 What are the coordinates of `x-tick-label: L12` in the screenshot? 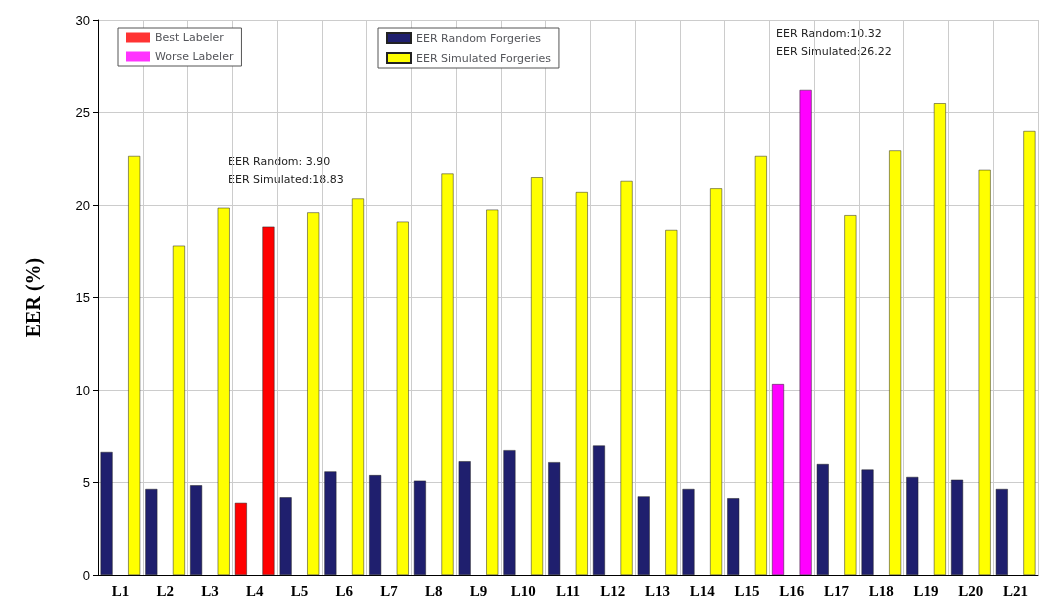 It's located at (613, 590).